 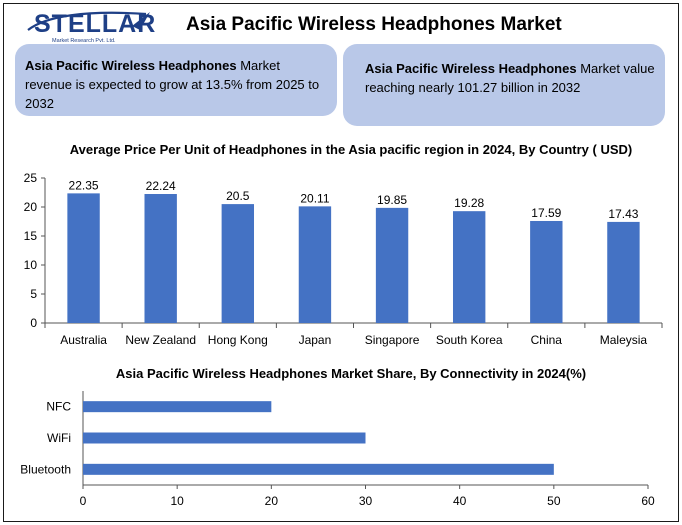 What do you see at coordinates (84, 185) in the screenshot?
I see `price-value-label: 22.35` at bounding box center [84, 185].